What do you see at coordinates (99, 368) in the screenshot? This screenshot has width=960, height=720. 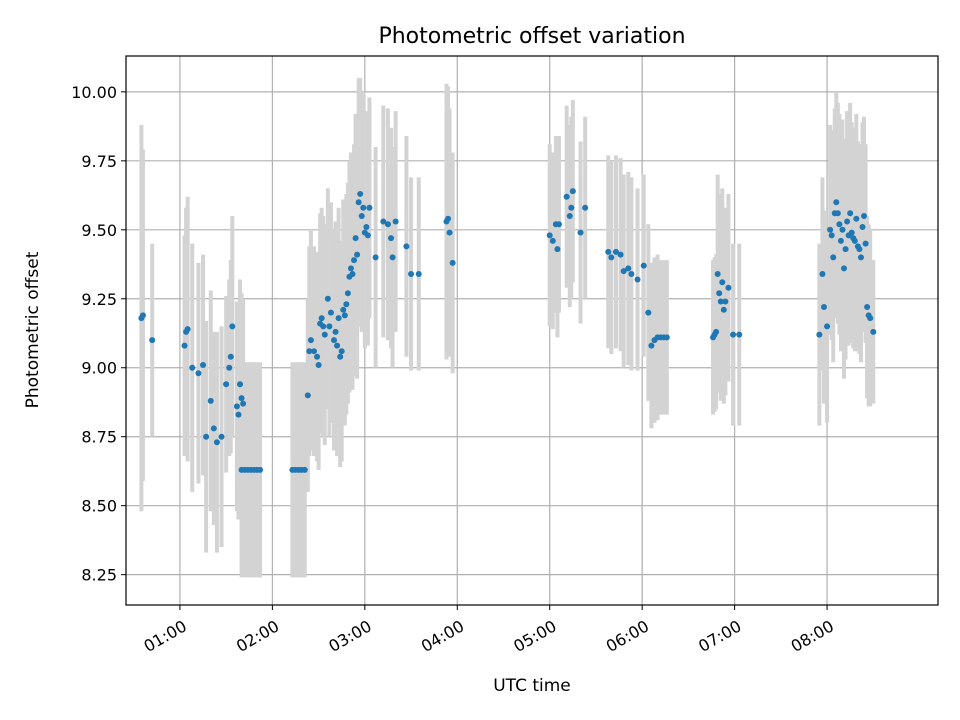 I see `y-tick-label: 9.00` at bounding box center [99, 368].